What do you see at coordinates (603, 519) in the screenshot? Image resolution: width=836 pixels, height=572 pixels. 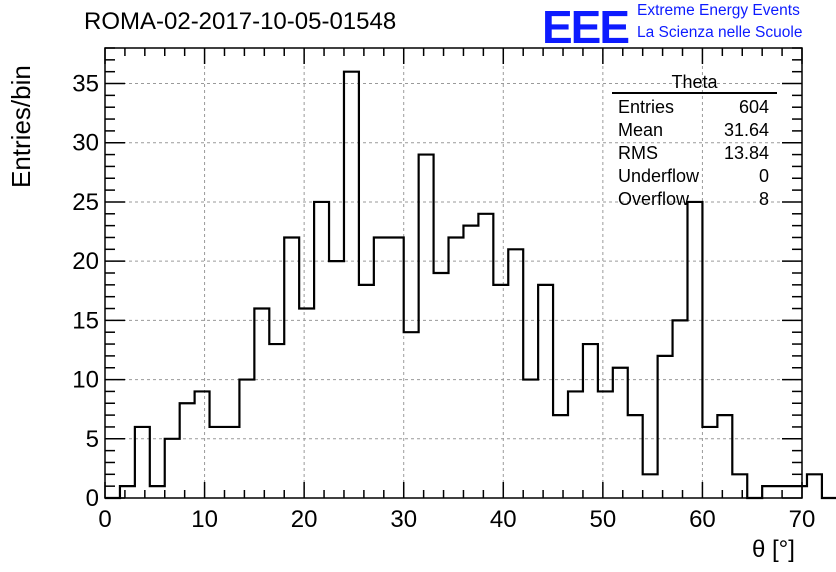 I see `x-tick-label: 50` at bounding box center [603, 519].